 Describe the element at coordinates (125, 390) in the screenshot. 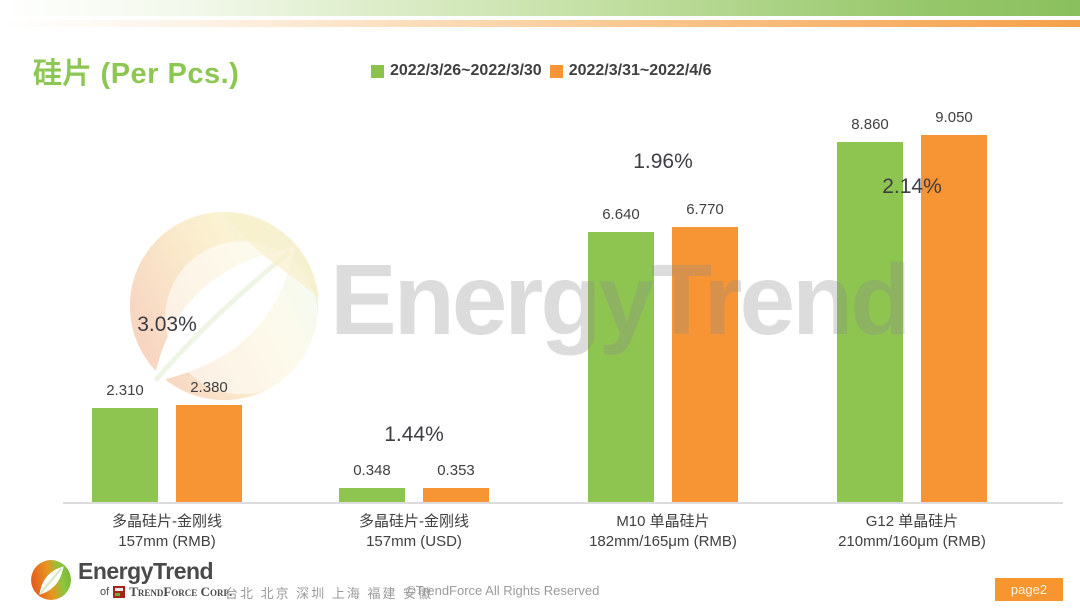

I see `value-label-green-group1: 2.310` at that location.